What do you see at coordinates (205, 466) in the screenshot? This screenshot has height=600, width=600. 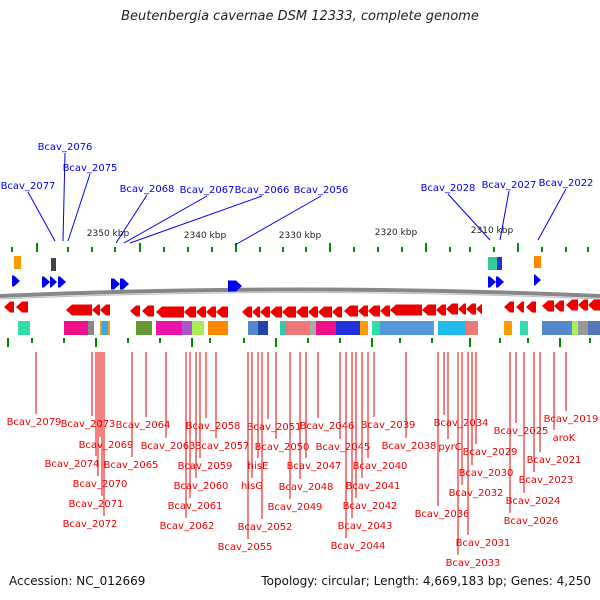 I see `reverse-gene-label: Bcav_2059` at bounding box center [205, 466].